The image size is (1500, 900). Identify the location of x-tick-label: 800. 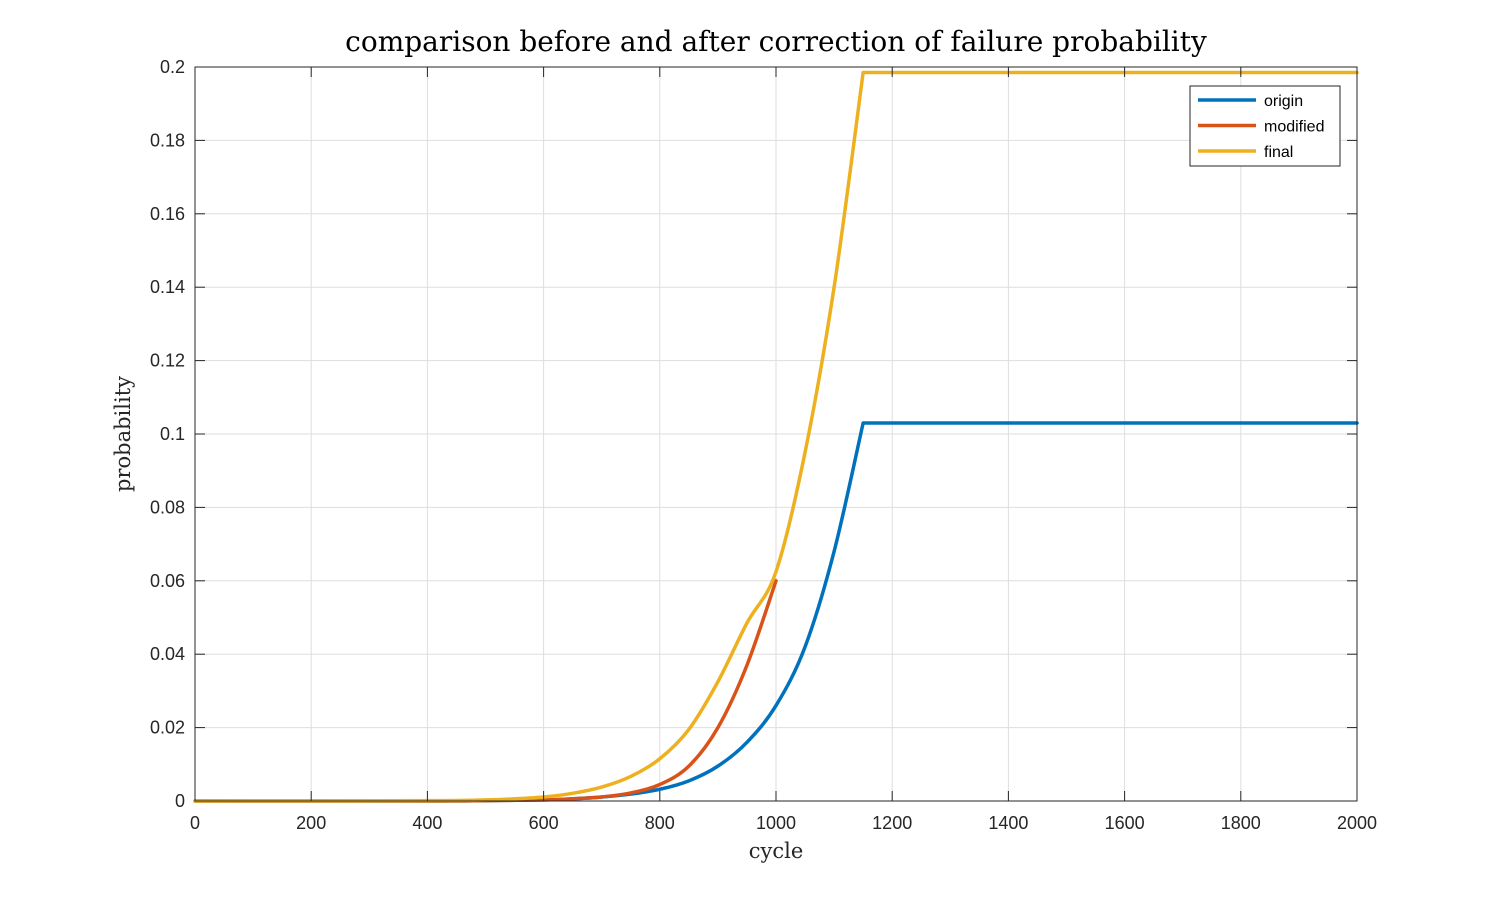
(660, 823).